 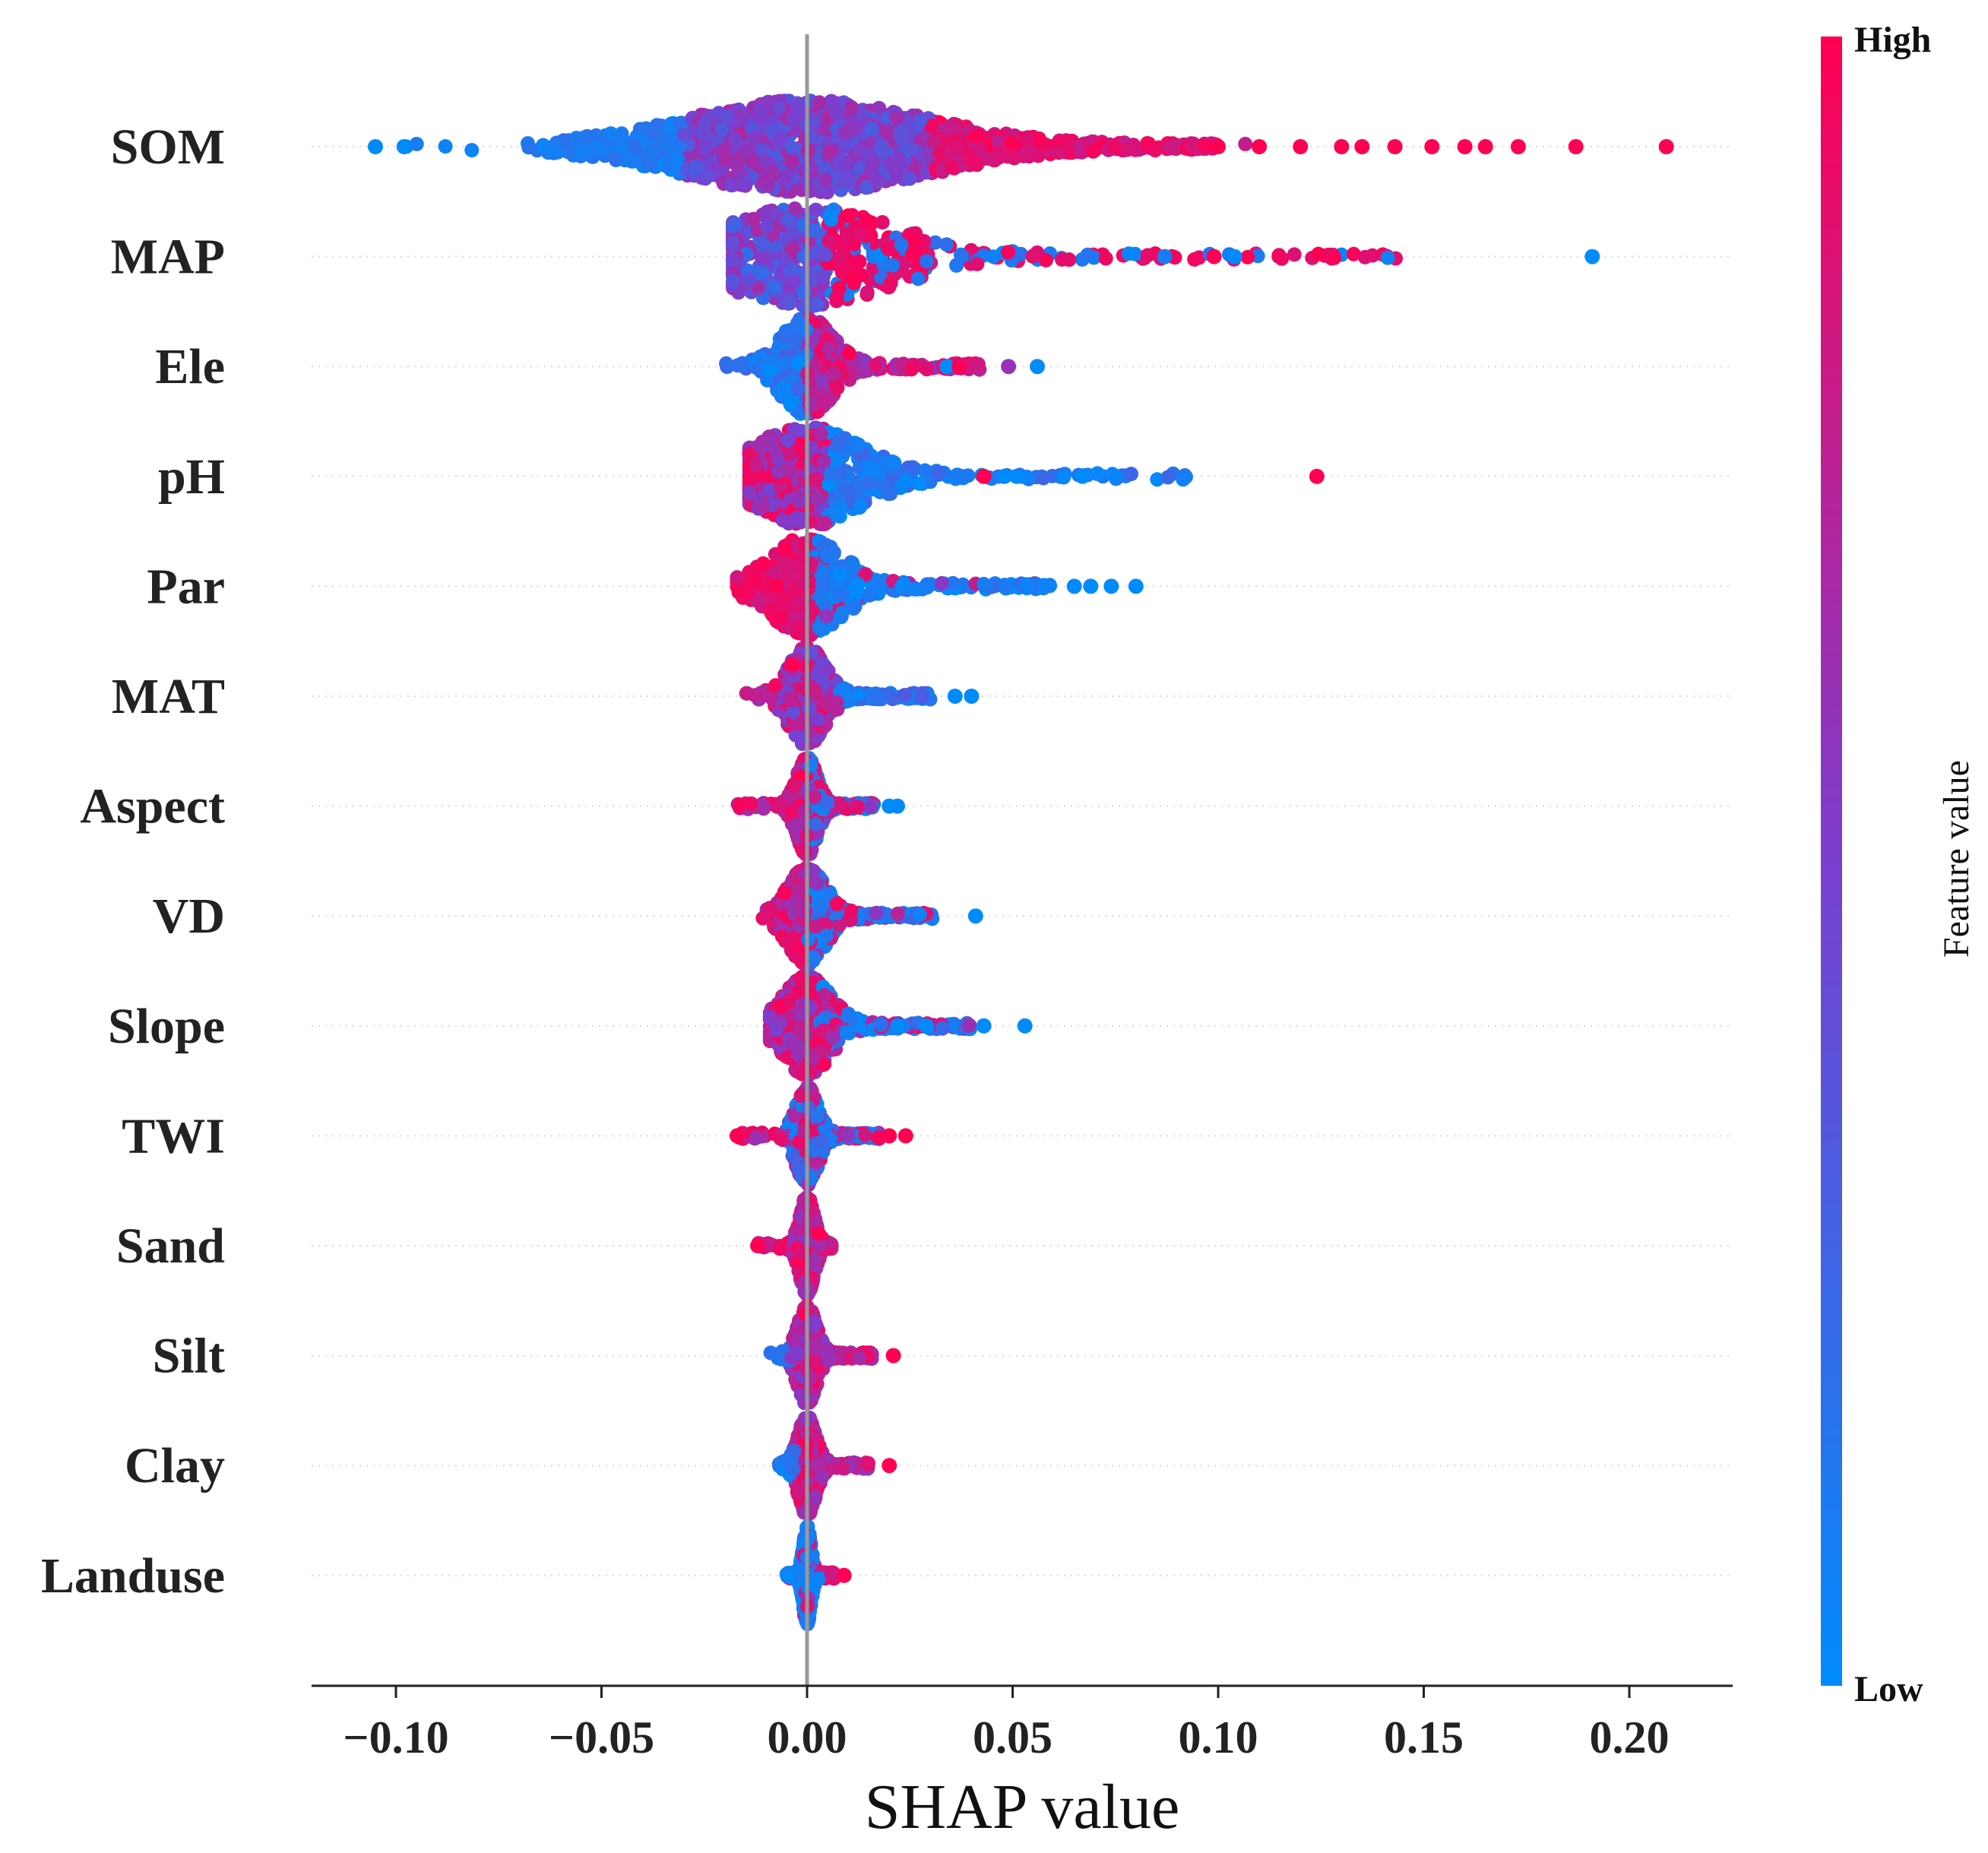 What do you see at coordinates (860, 695) in the screenshot?
I see `dot-group-mat` at bounding box center [860, 695].